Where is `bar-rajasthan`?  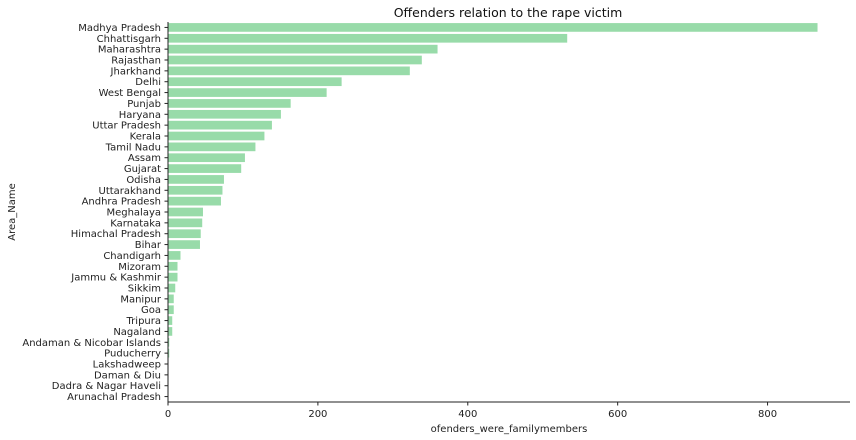 bar-rajasthan is located at coordinates (295, 60).